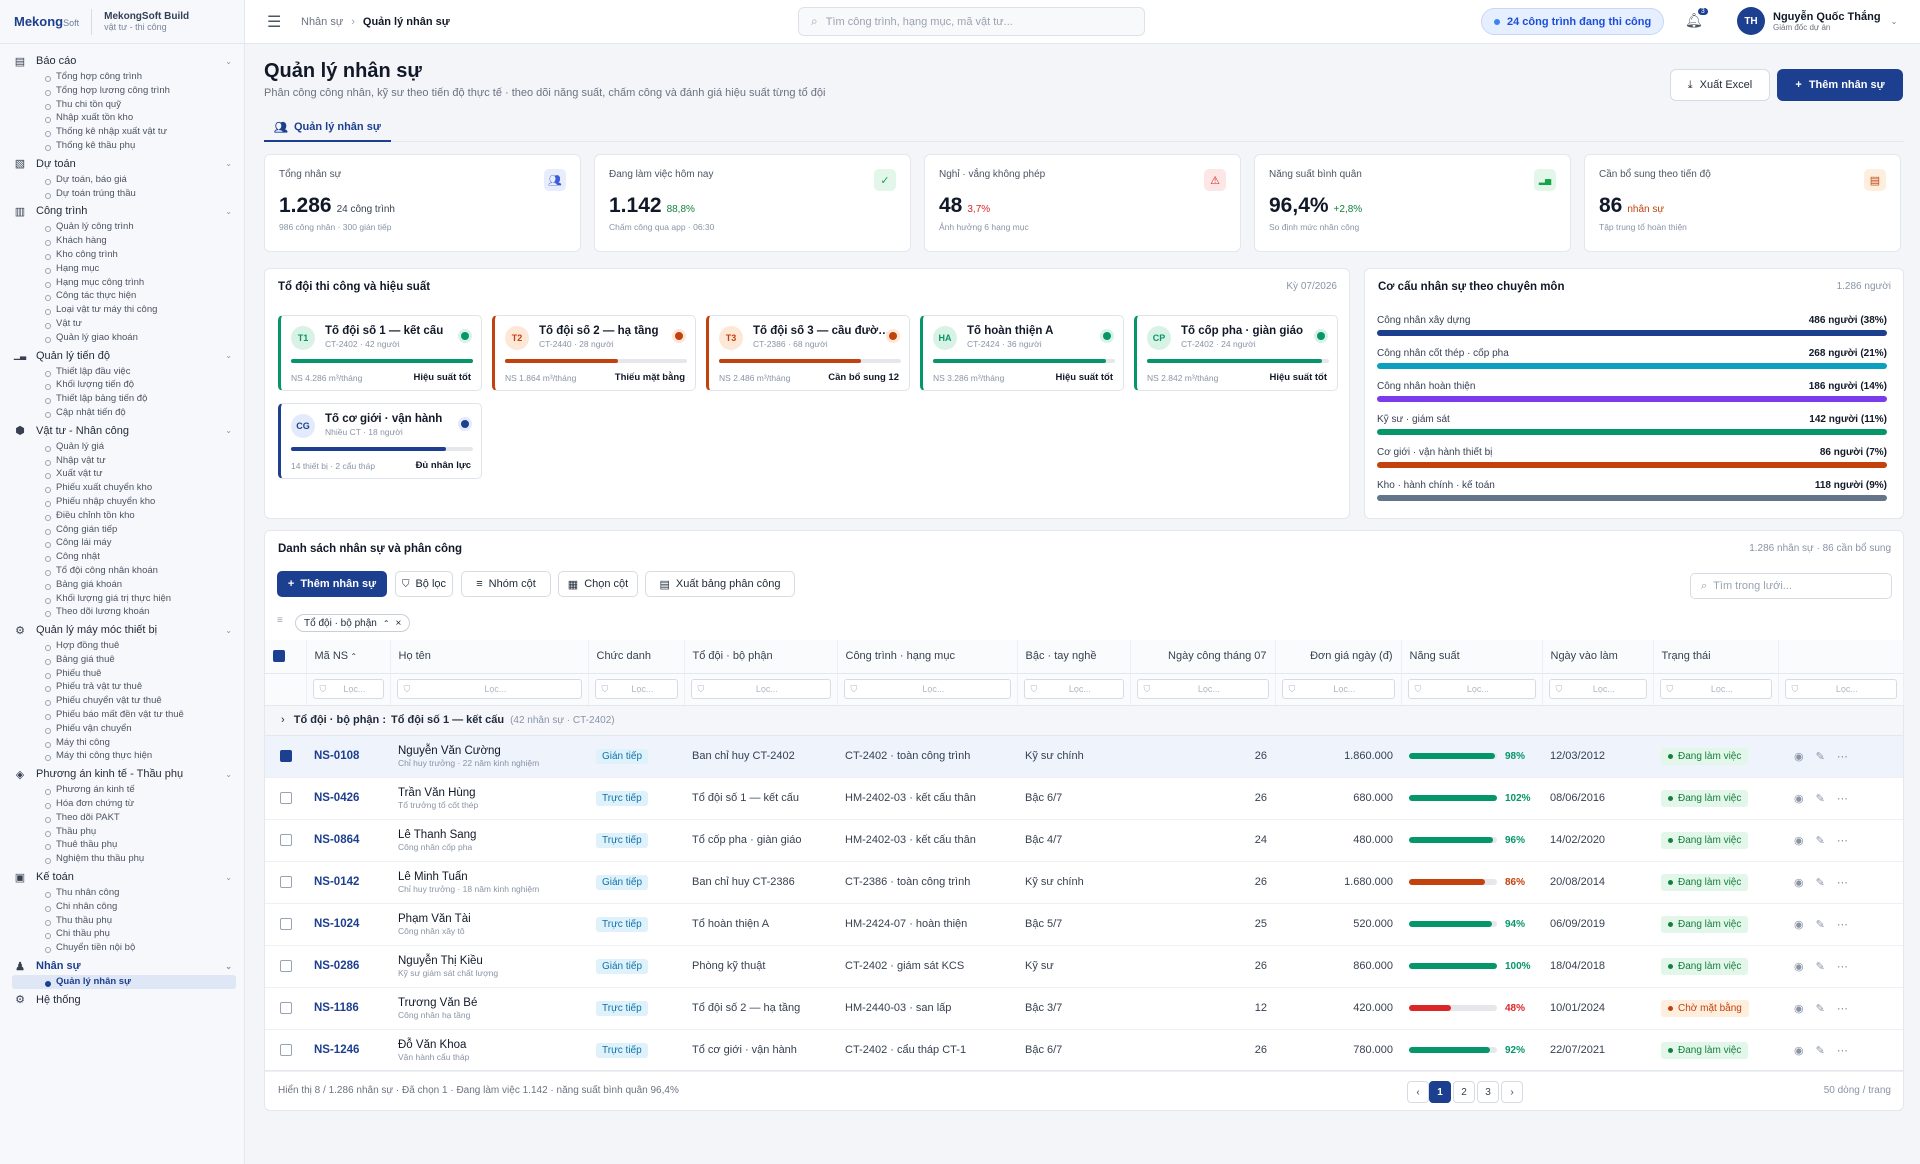 The width and height of the screenshot is (1920, 1164). Describe the element at coordinates (506, 584) in the screenshot. I see `group-columns-button: ≡ Nhóm cột` at that location.